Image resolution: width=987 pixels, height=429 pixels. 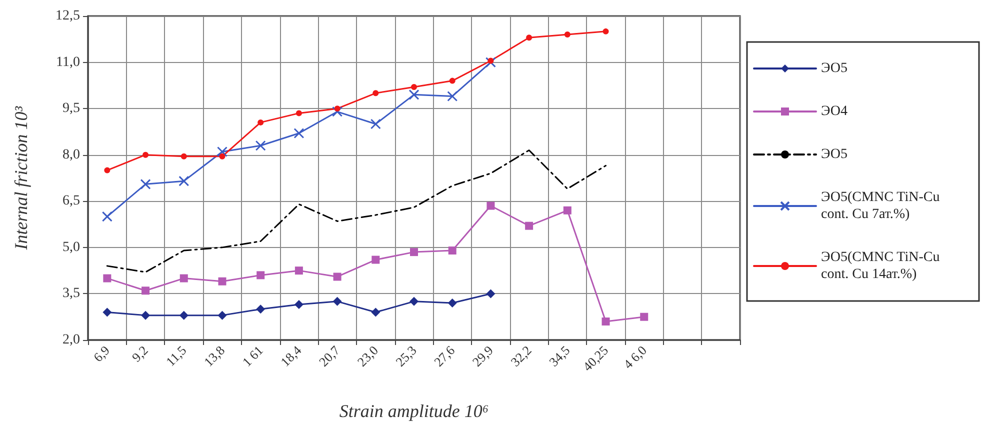 What do you see at coordinates (68, 16) in the screenshot?
I see `y-tick-label: 12,5` at bounding box center [68, 16].